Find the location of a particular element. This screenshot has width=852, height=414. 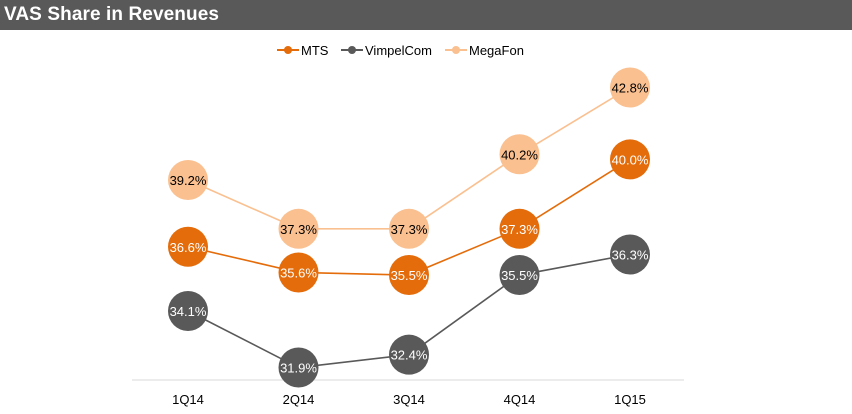

x-tick-label: 3Q14 is located at coordinates (409, 399).